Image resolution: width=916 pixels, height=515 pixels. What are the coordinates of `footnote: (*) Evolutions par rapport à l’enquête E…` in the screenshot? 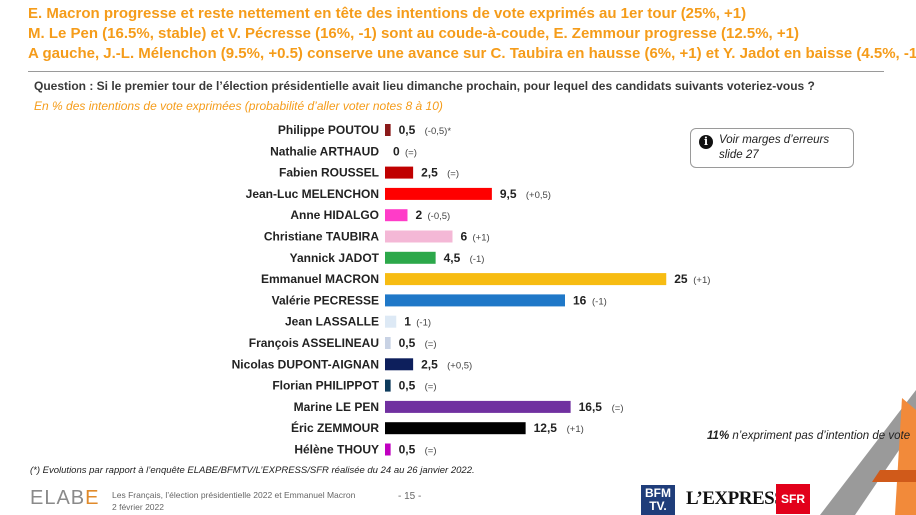 It's located at (252, 470).